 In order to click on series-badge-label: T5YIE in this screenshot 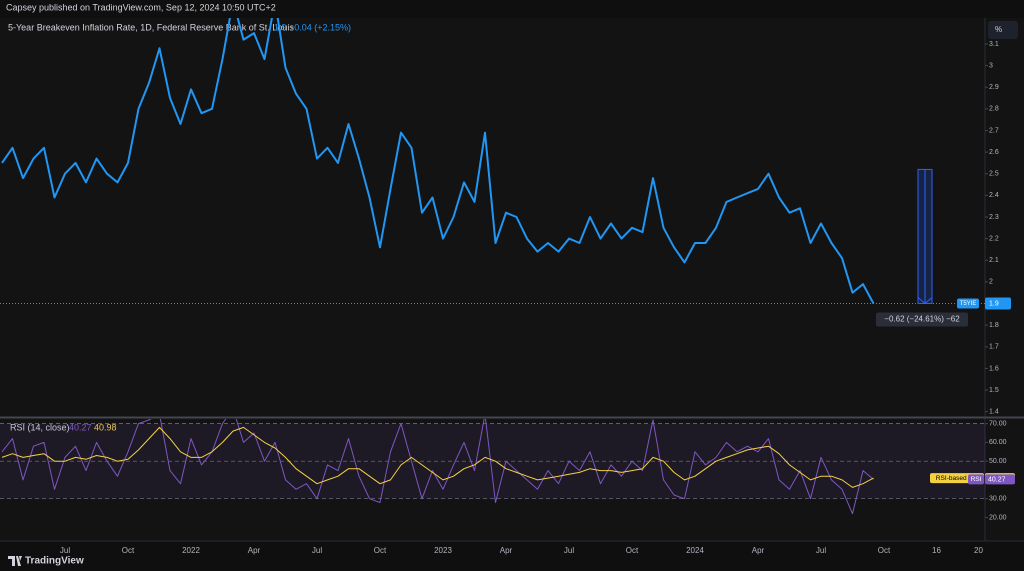, I will do `click(968, 304)`.